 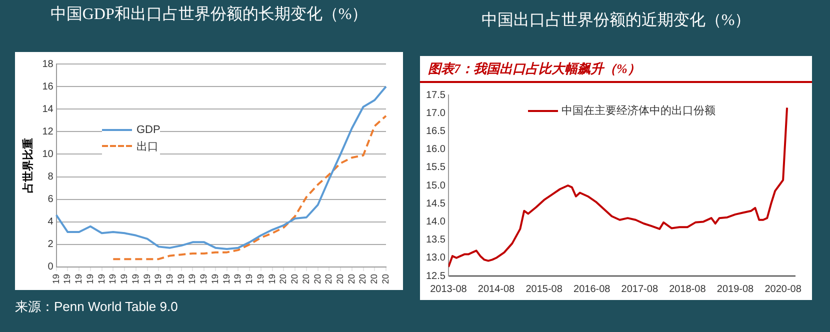 I want to click on x-tick-label: 2019-08, so click(x=735, y=289).